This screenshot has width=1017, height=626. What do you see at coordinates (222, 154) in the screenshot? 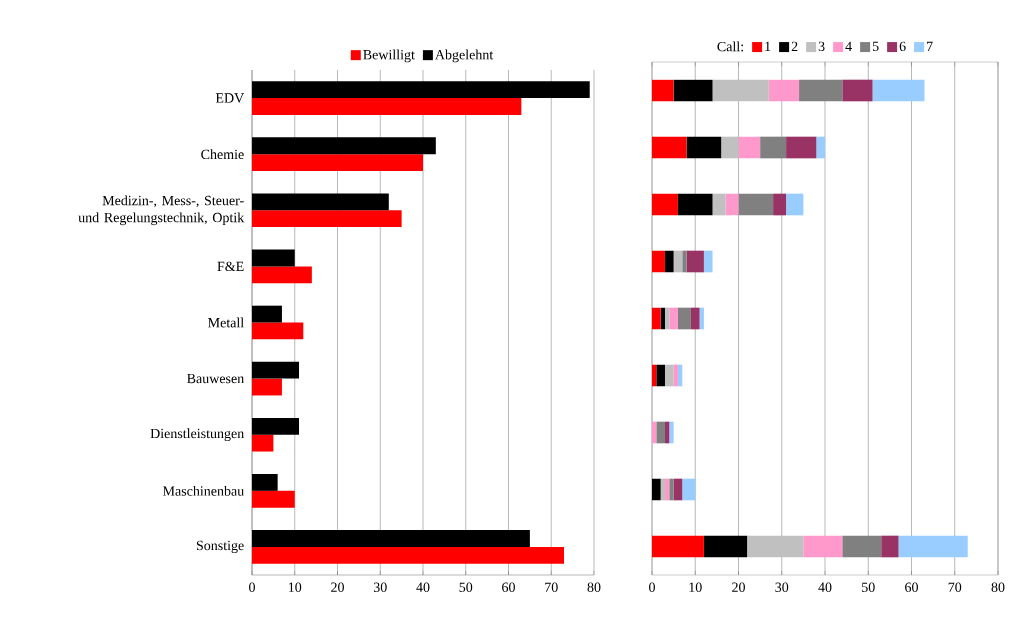
I see `y-tick-label: Chemie` at bounding box center [222, 154].